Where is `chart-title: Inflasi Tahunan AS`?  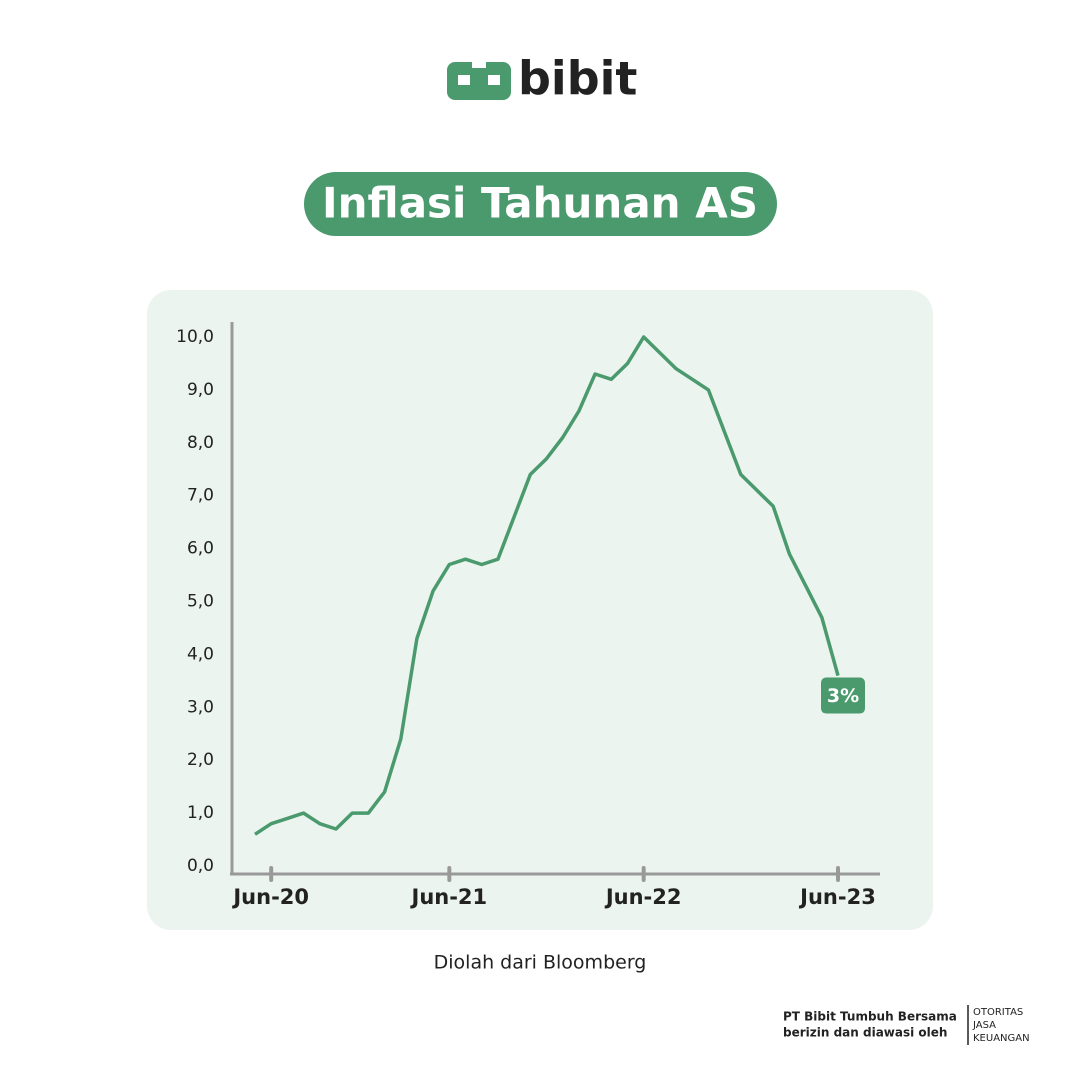
chart-title: Inflasi Tahunan AS is located at coordinates (540, 203).